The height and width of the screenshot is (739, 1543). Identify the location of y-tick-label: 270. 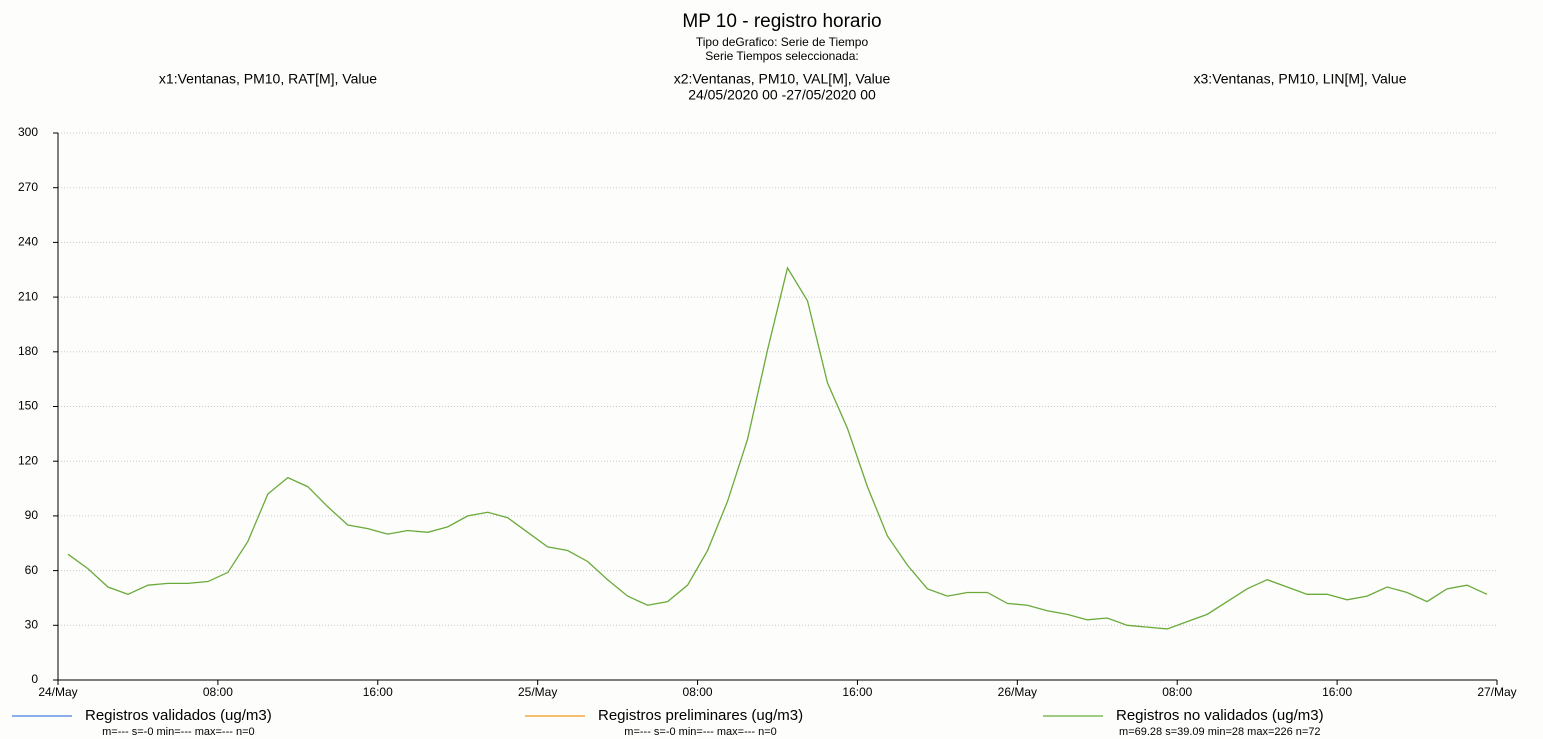
(28, 187).